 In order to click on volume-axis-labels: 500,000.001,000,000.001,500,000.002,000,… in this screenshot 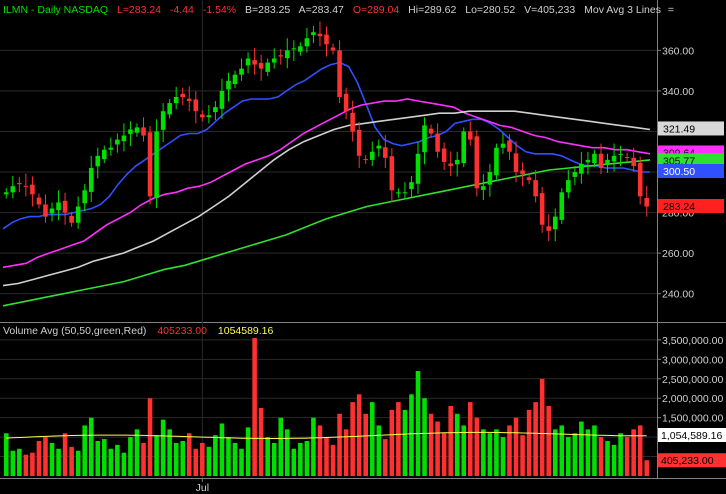, I will do `click(690, 399)`.